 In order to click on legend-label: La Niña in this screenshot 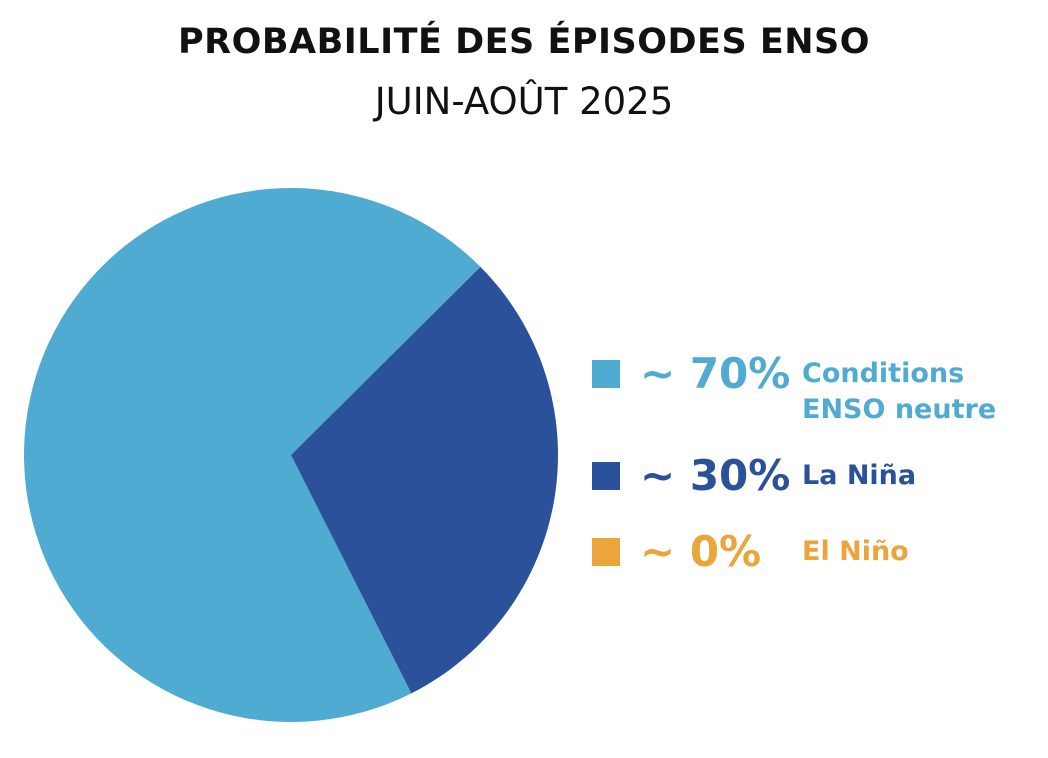, I will do `click(859, 475)`.